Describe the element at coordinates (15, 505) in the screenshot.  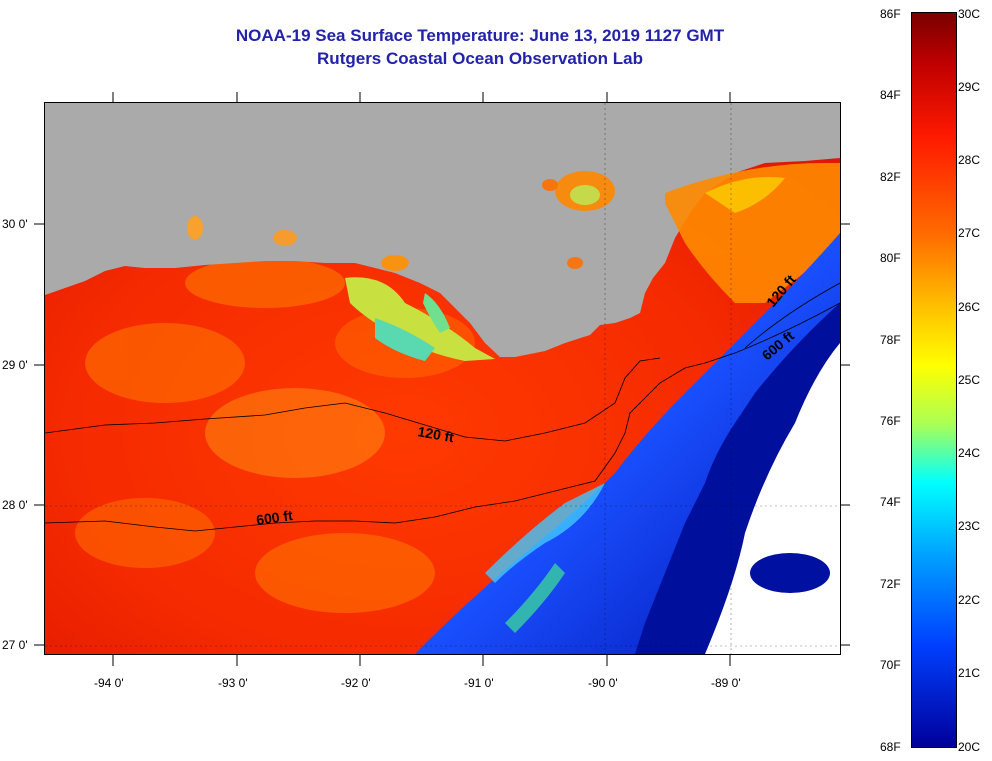
I see `lat-label-28: 28 0'` at that location.